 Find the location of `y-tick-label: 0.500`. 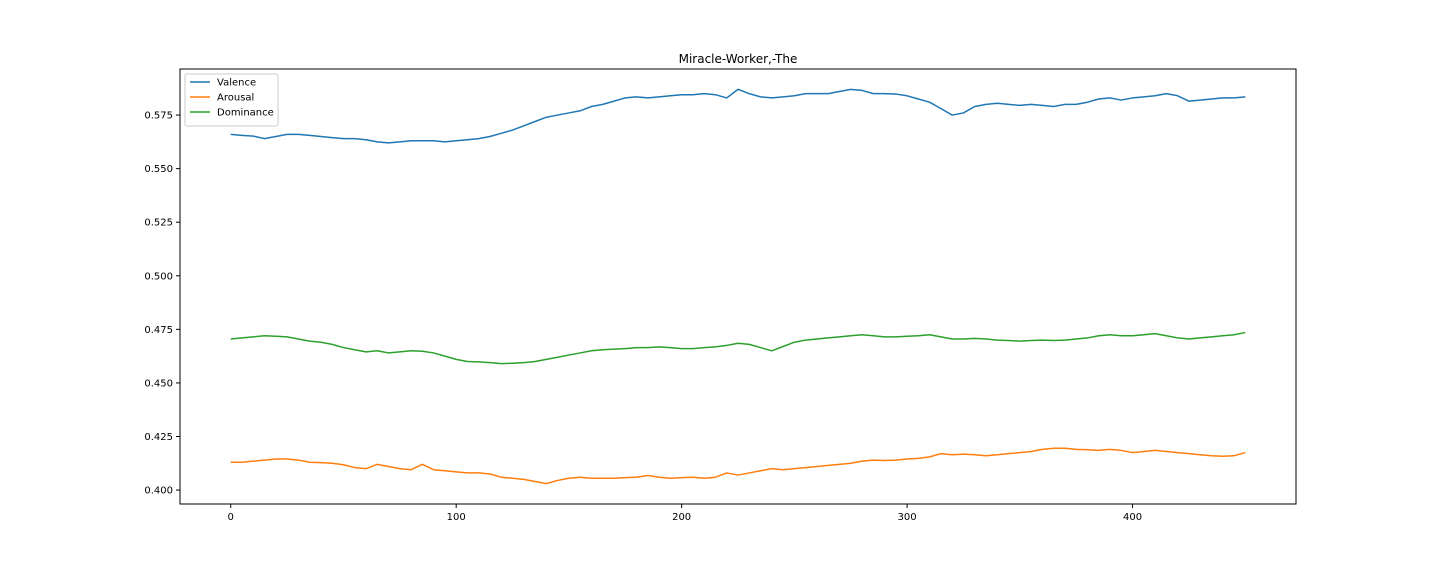

y-tick-label: 0.500 is located at coordinates (158, 276).